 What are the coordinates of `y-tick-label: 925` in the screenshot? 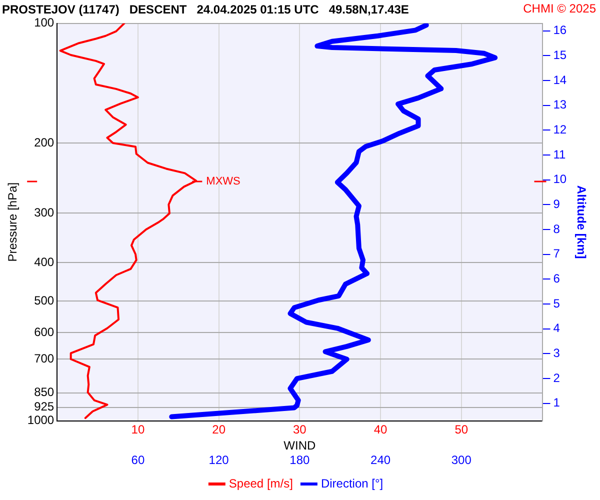 It's located at (44, 407).